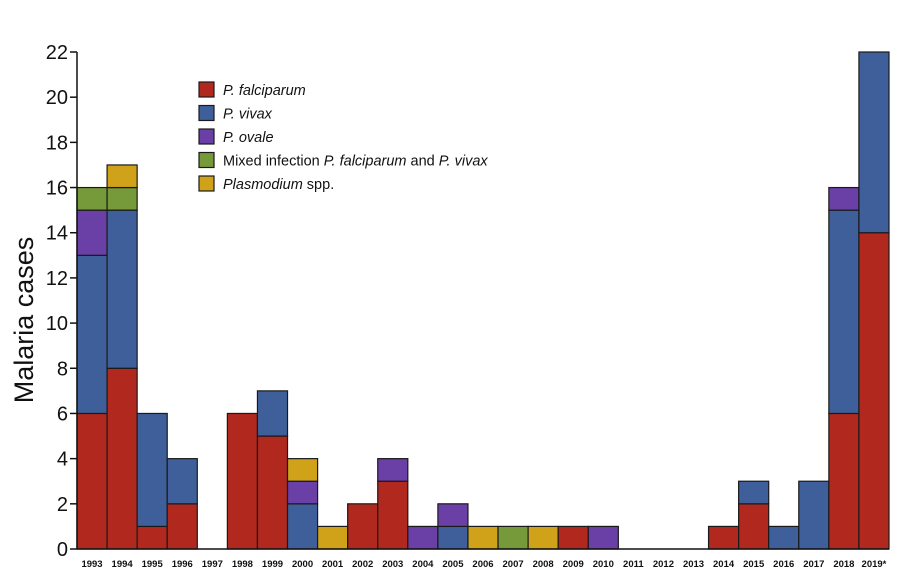  What do you see at coordinates (123, 564) in the screenshot?
I see `x-tick-label: 1994` at bounding box center [123, 564].